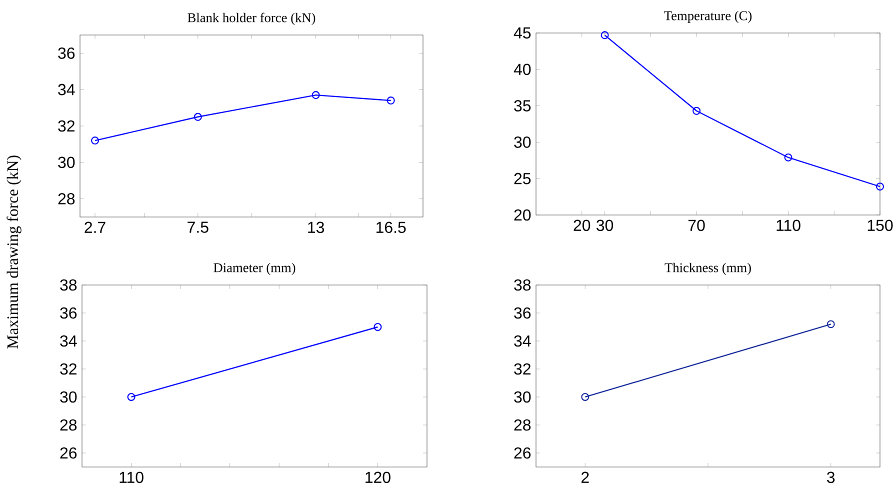 Image resolution: width=896 pixels, height=488 pixels. What do you see at coordinates (585, 477) in the screenshot?
I see `x-tick-label: 2` at bounding box center [585, 477].